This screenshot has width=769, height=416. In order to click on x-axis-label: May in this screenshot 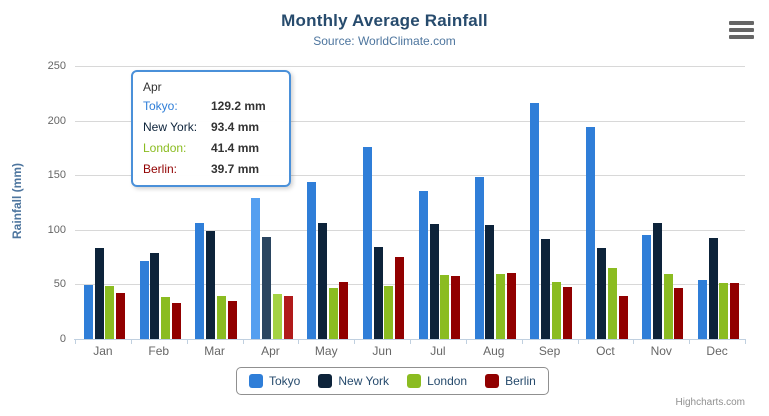, I will do `click(326, 351)`.